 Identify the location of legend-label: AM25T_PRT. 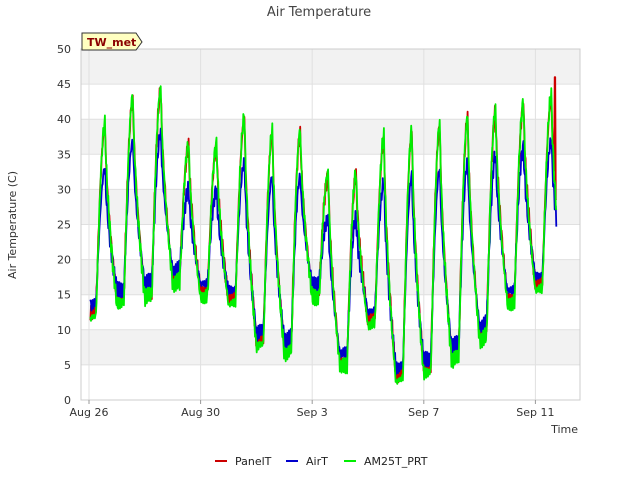
(396, 461).